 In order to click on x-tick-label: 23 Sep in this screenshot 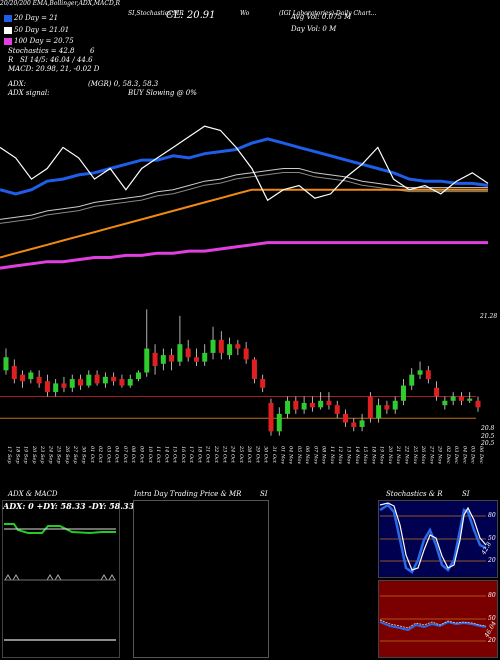, I will do `click(42, 454)`.